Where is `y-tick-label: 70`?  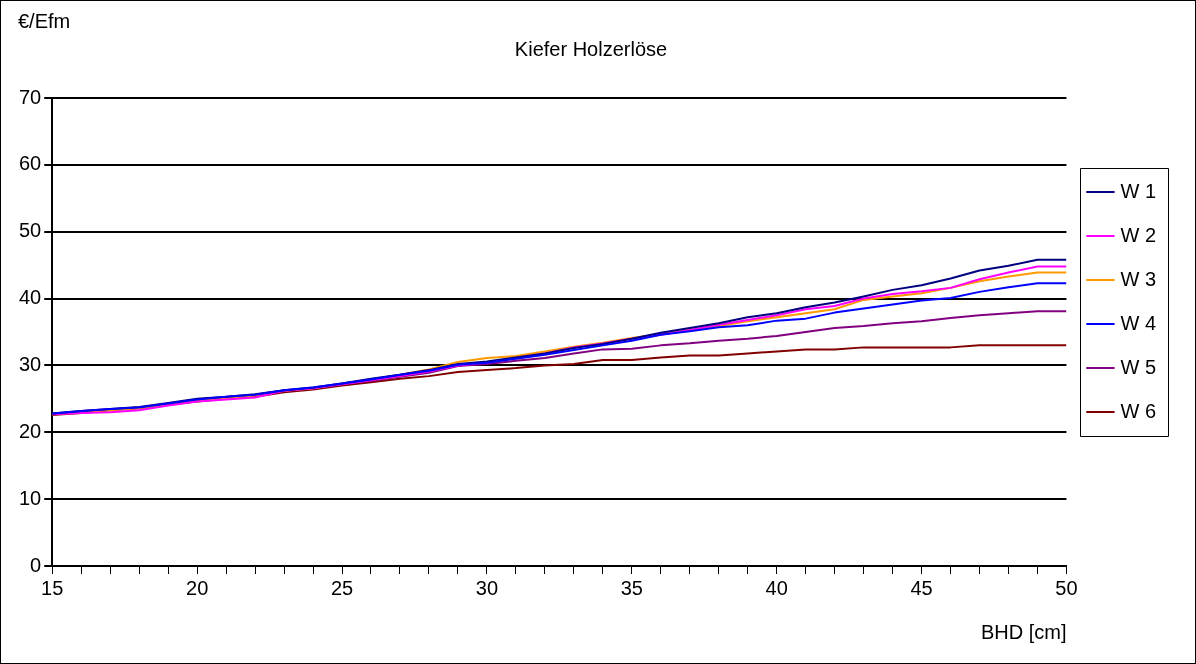
y-tick-label: 70 is located at coordinates (30, 96).